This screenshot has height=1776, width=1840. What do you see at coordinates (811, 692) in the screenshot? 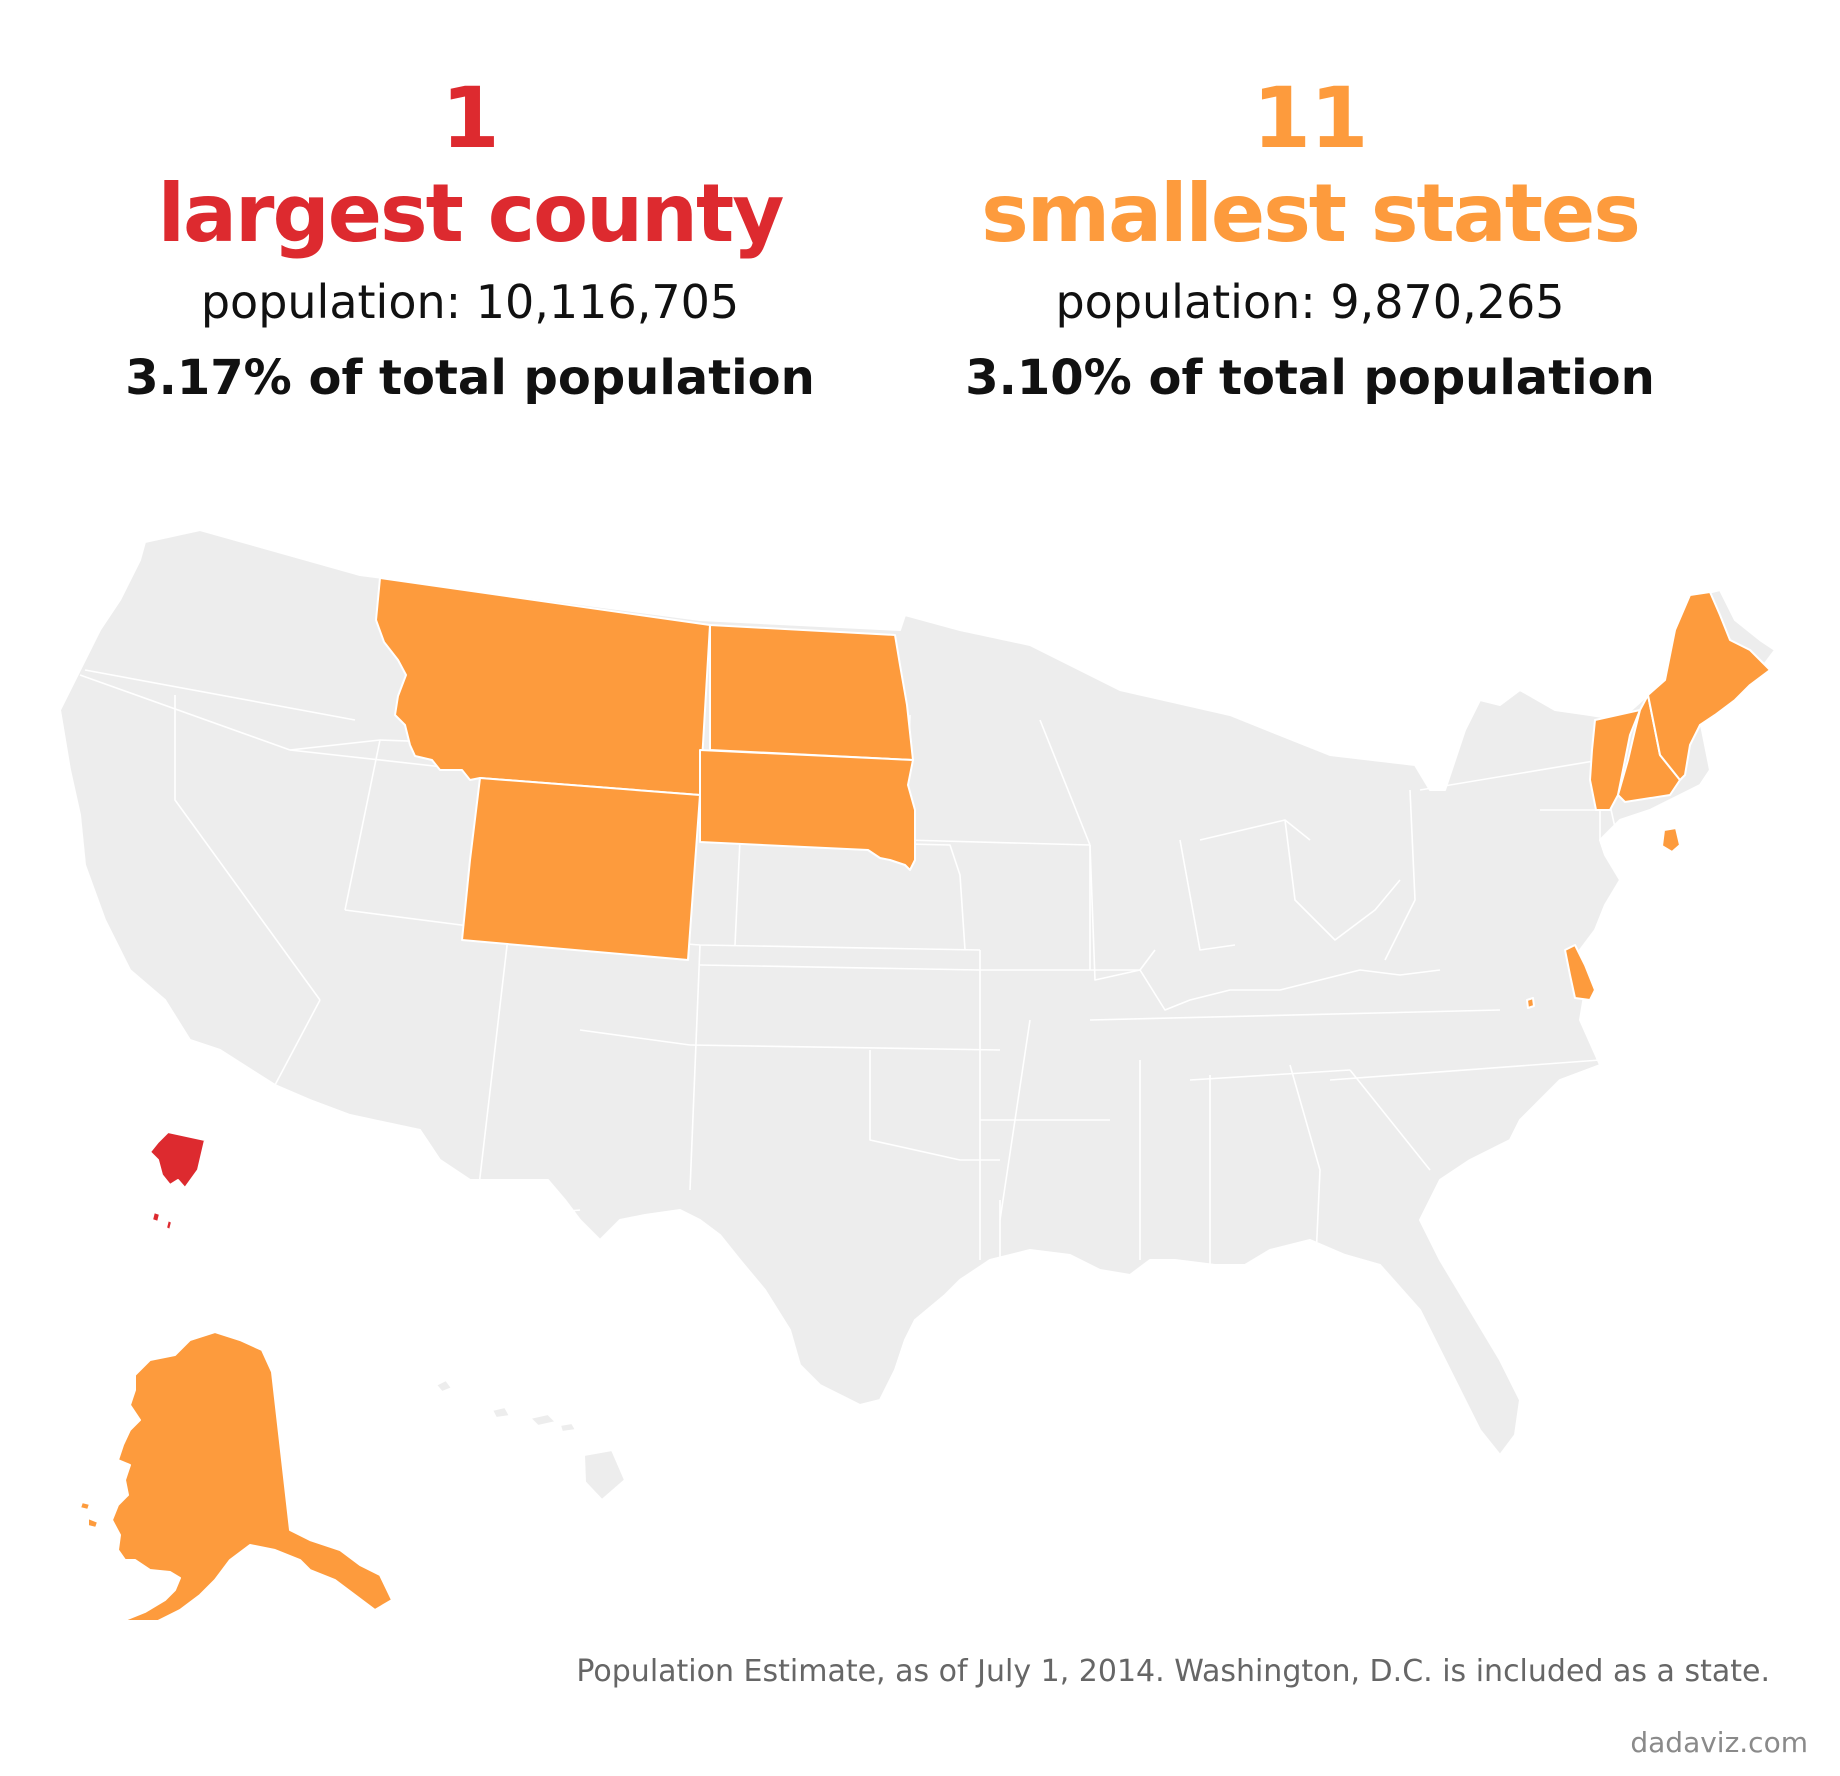
I see `north-dakota` at bounding box center [811, 692].